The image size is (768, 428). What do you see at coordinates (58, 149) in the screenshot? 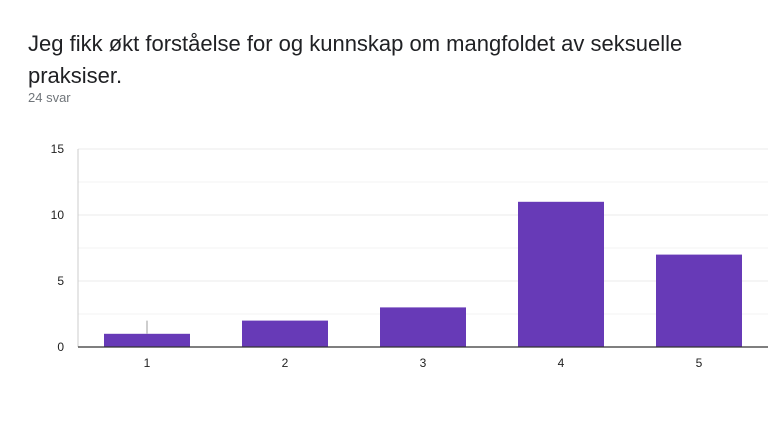
I see `y-tick-label: 15` at bounding box center [58, 149].